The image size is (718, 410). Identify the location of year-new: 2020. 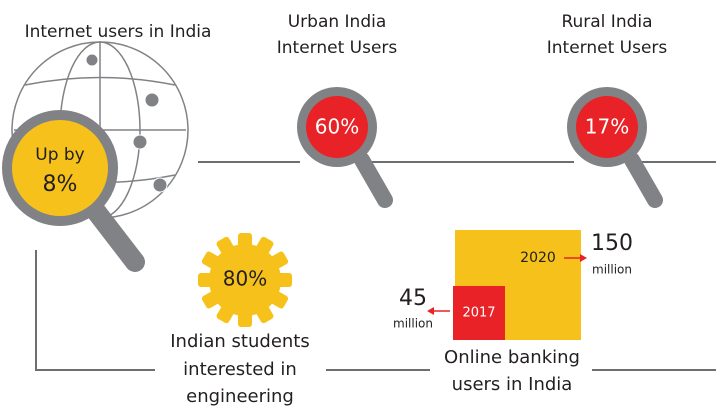
(538, 258).